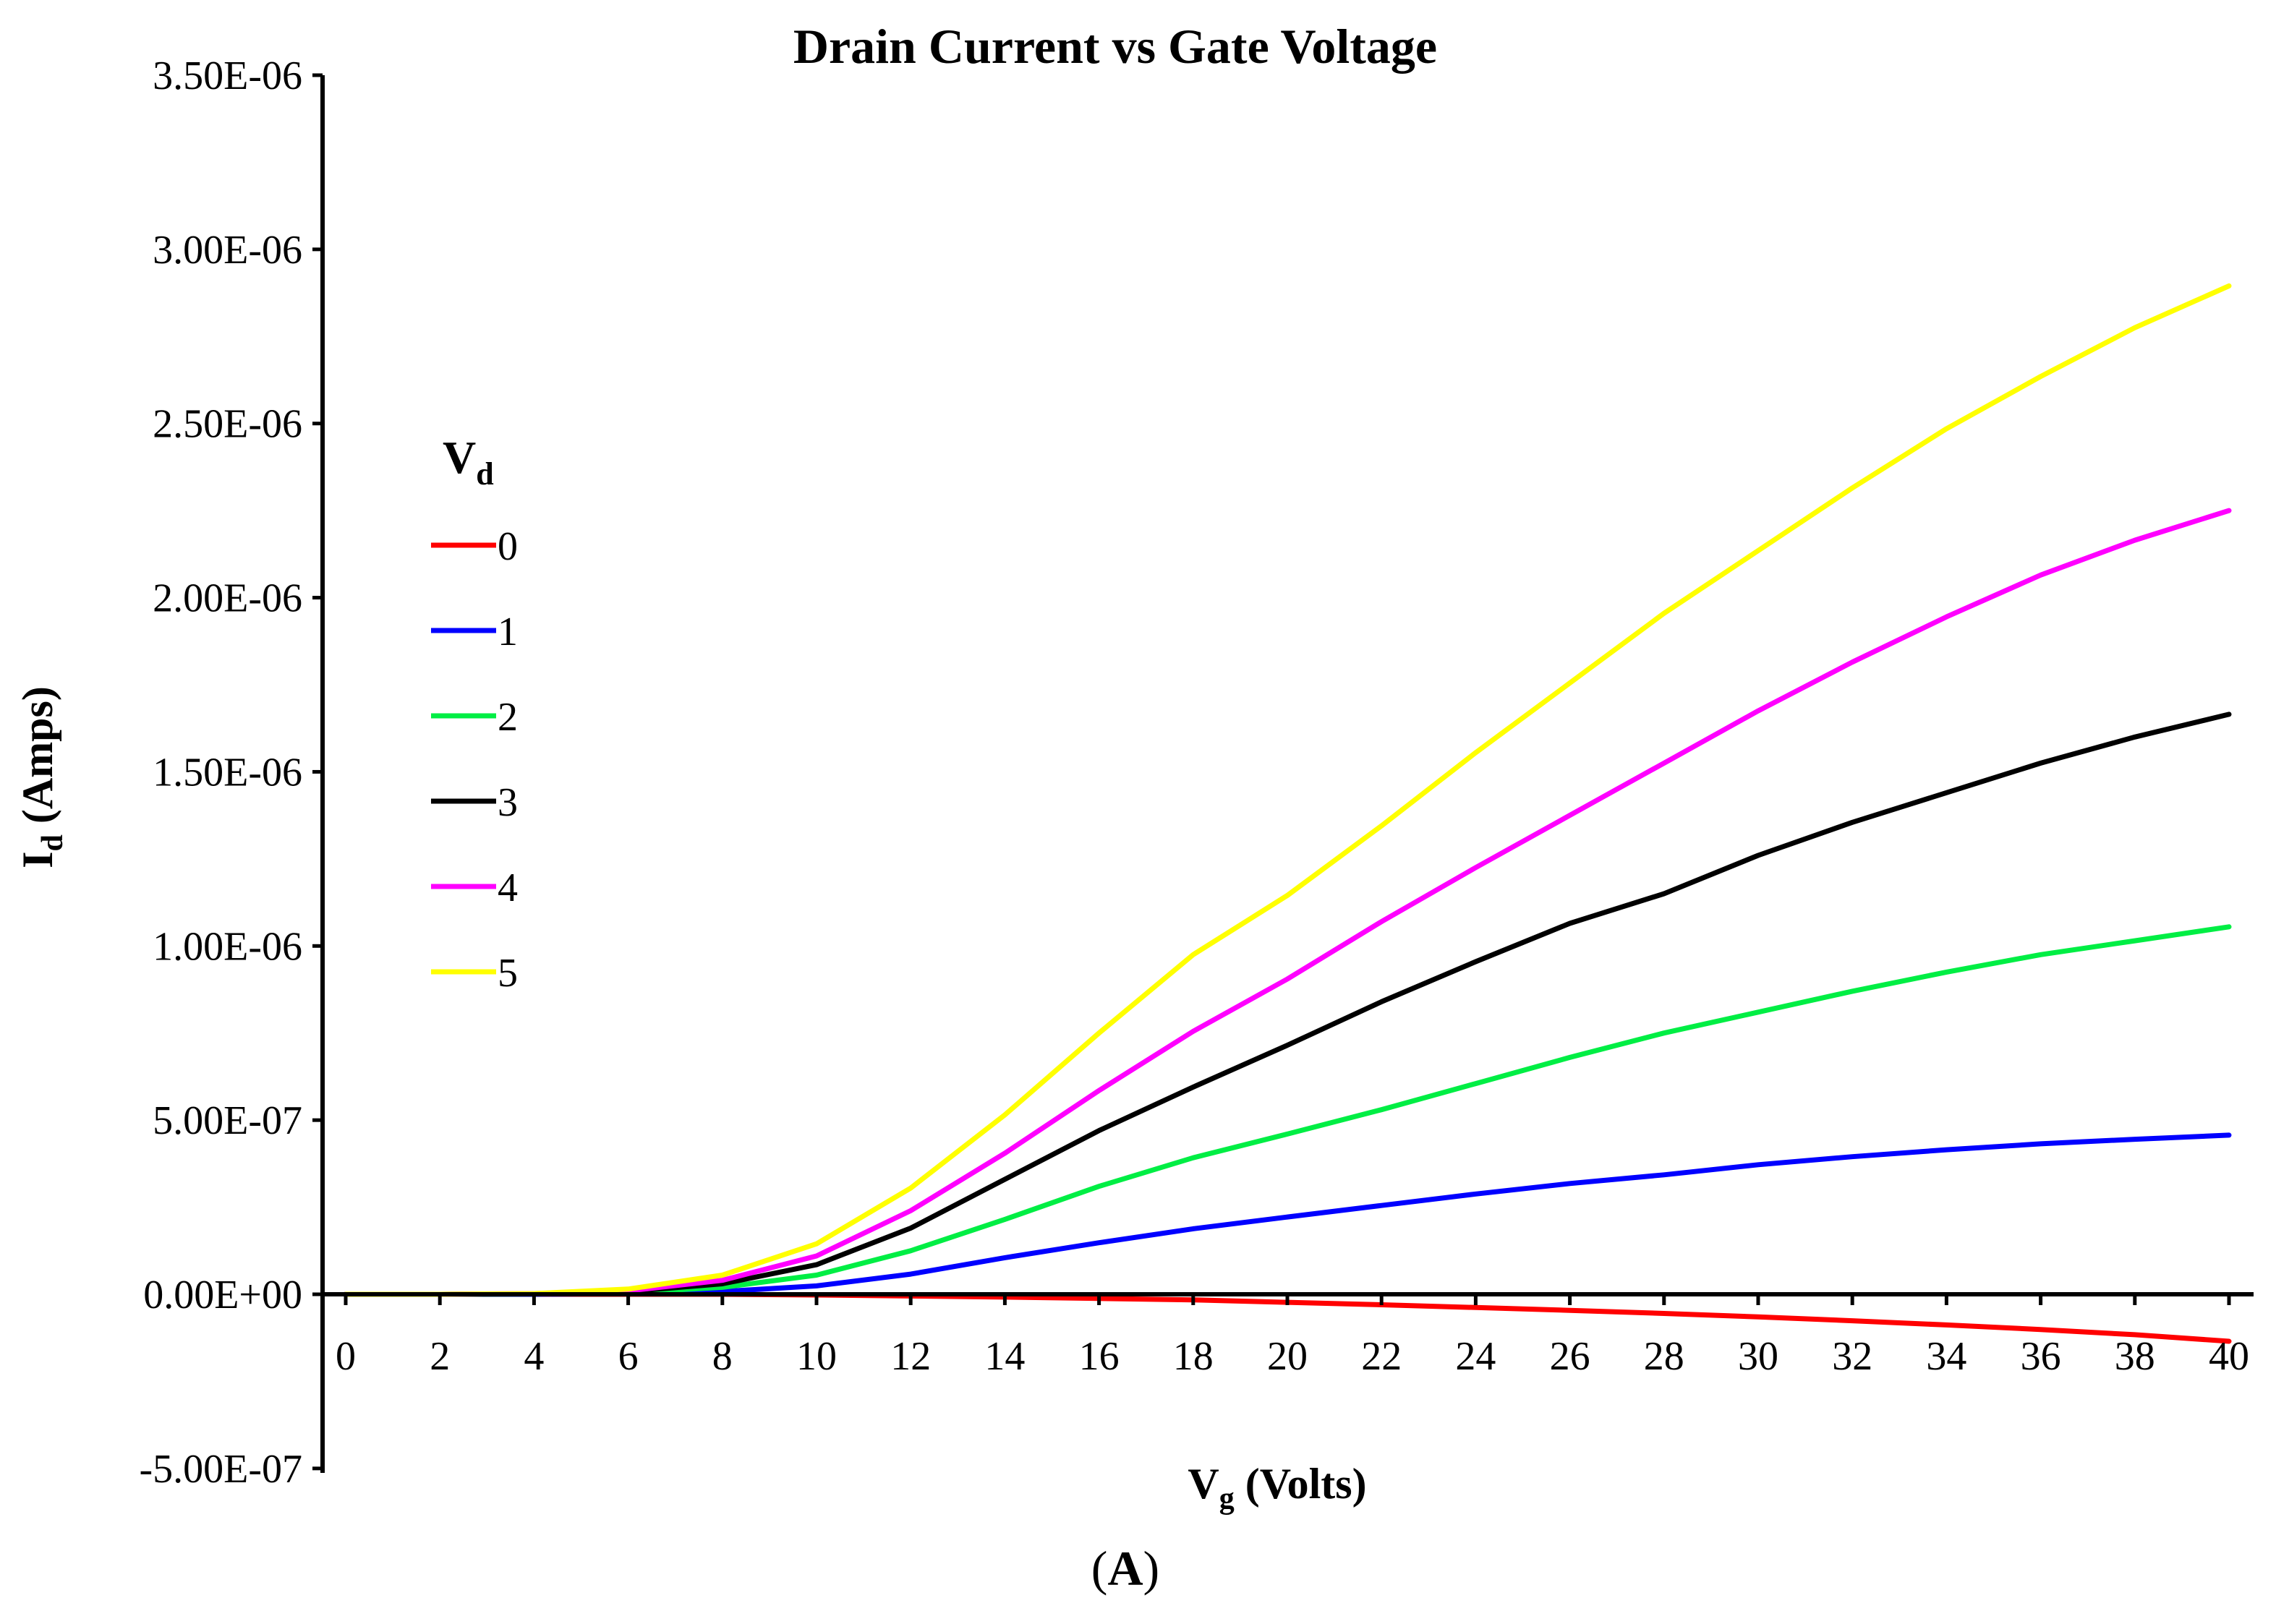 The image size is (2276, 1624). I want to click on x-tick-label: 30, so click(1758, 1356).